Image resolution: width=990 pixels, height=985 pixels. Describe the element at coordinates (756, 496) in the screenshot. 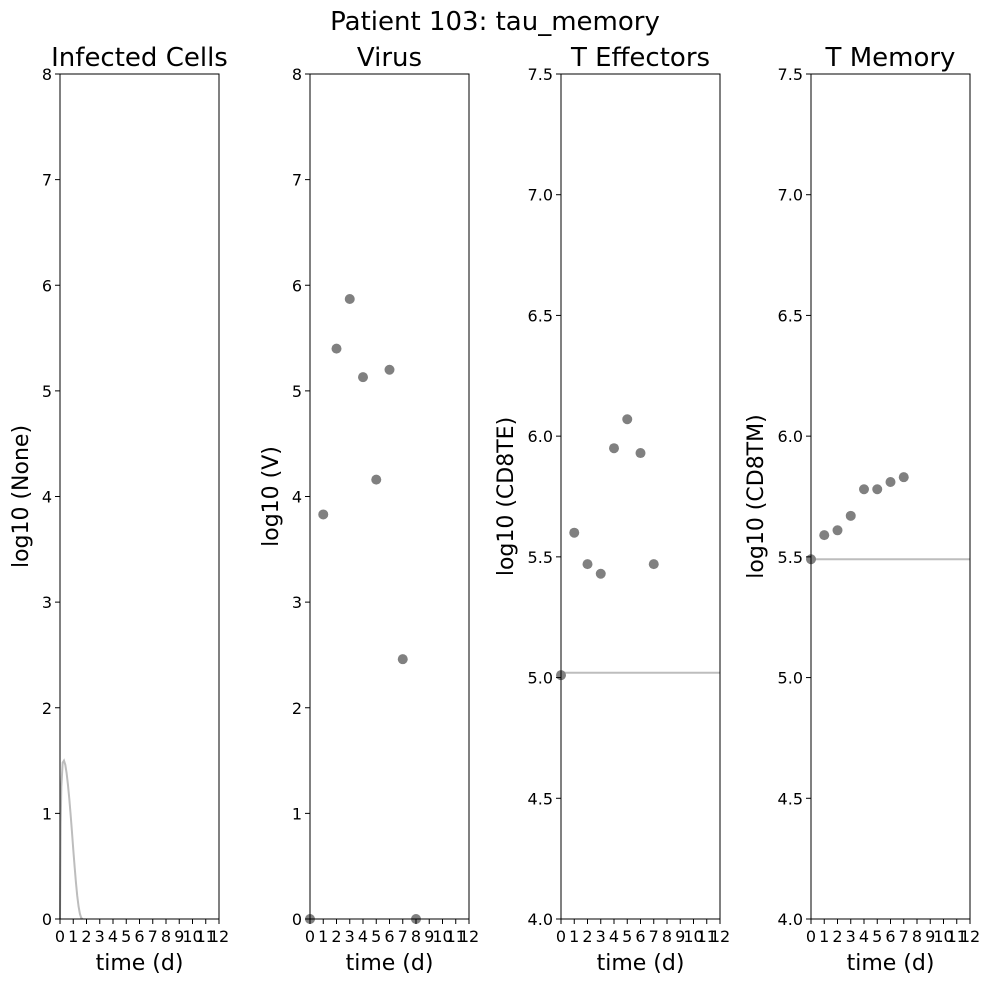

I see `y-axis-label: log10 (CD8TM)` at that location.